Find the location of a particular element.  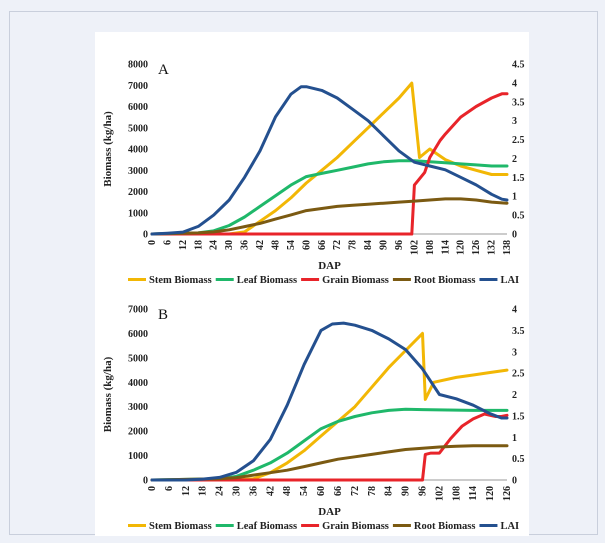

x-tick-label: 18 is located at coordinates (203, 491).